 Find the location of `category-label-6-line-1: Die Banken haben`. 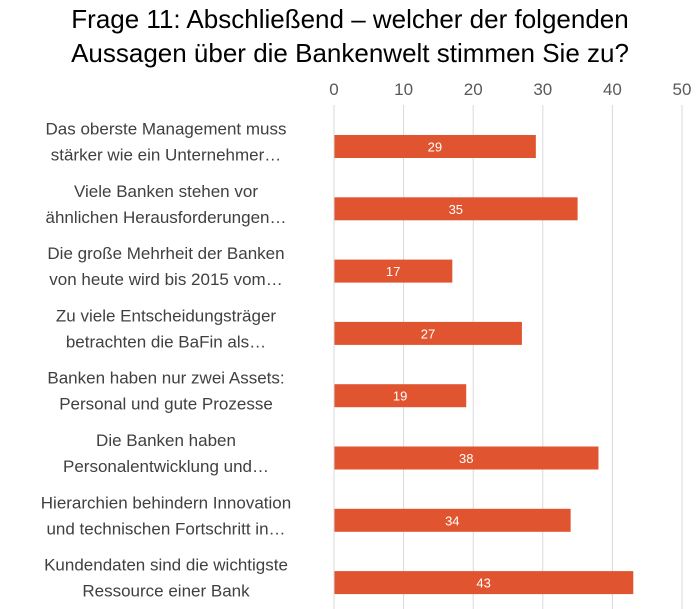

category-label-6-line-1: Die Banken haben is located at coordinates (166, 440).